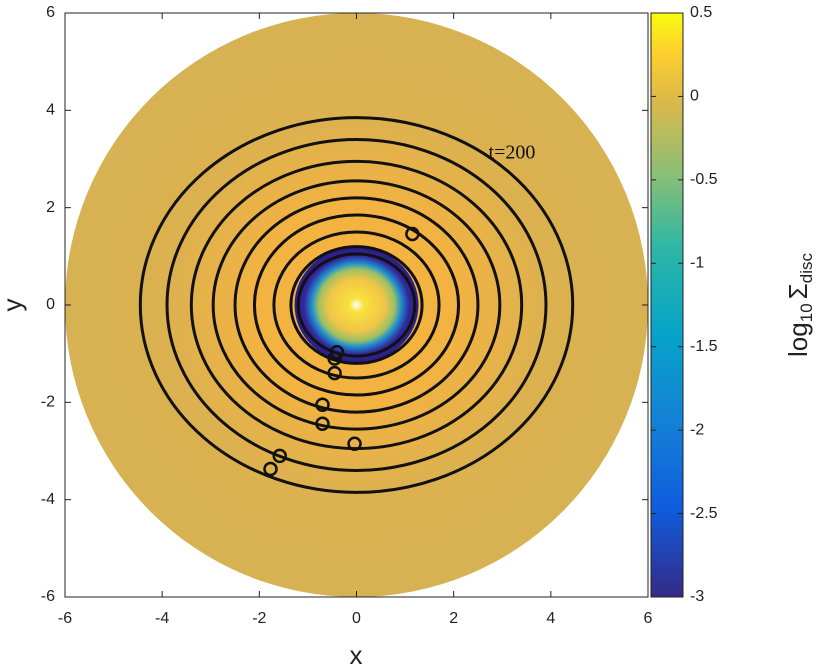  What do you see at coordinates (48, 402) in the screenshot?
I see `y-tick-label: -2` at bounding box center [48, 402].